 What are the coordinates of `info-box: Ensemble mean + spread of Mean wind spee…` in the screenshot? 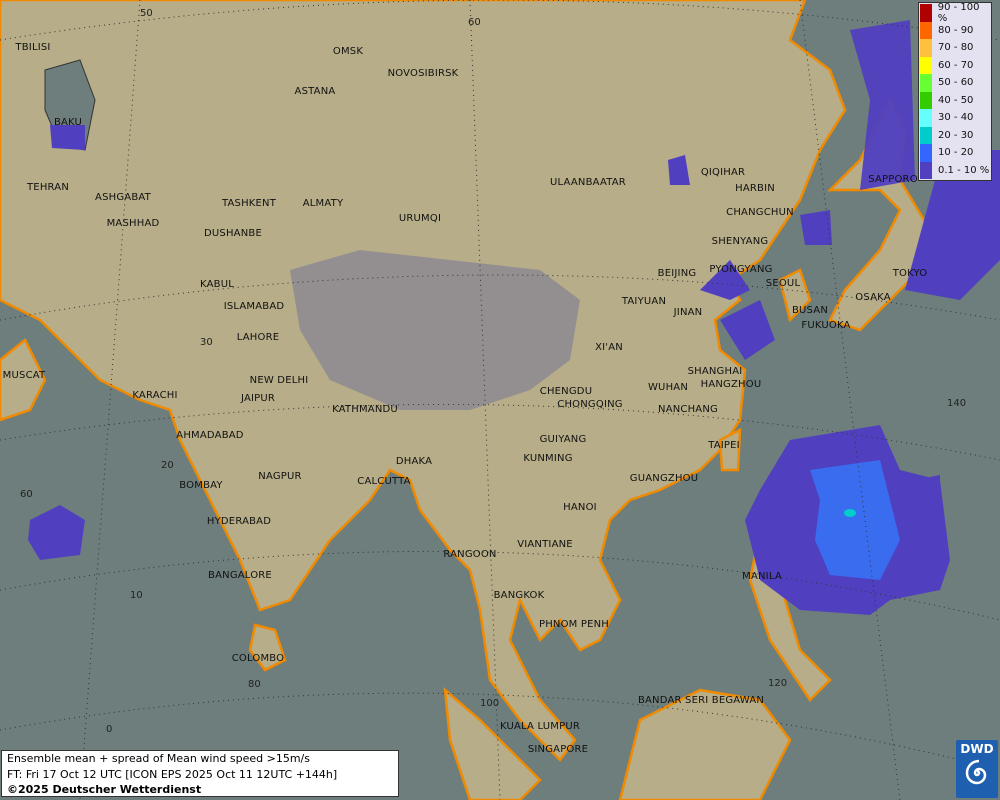 It's located at (200, 773).